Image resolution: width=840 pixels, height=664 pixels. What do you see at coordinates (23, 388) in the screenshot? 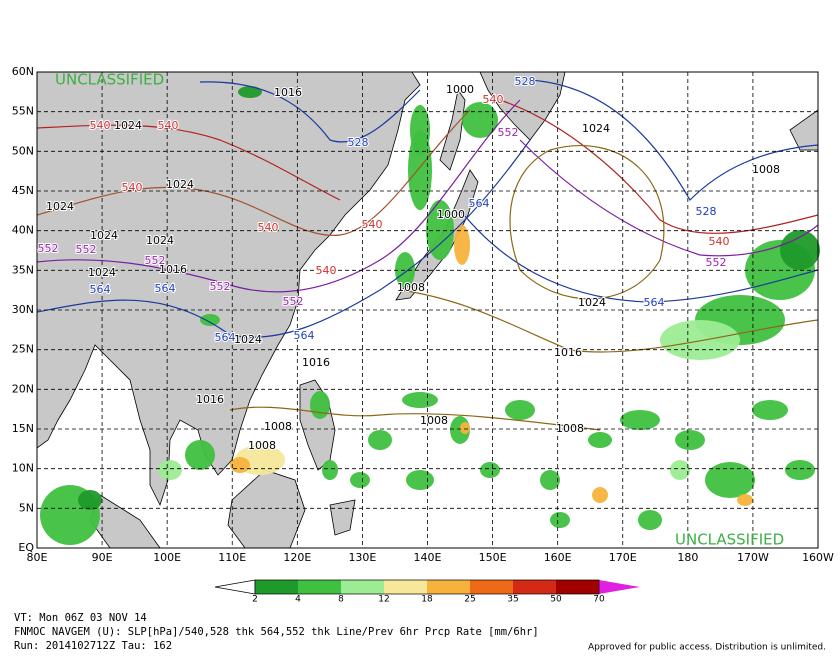
I see `lat-label: 20N` at bounding box center [23, 388].